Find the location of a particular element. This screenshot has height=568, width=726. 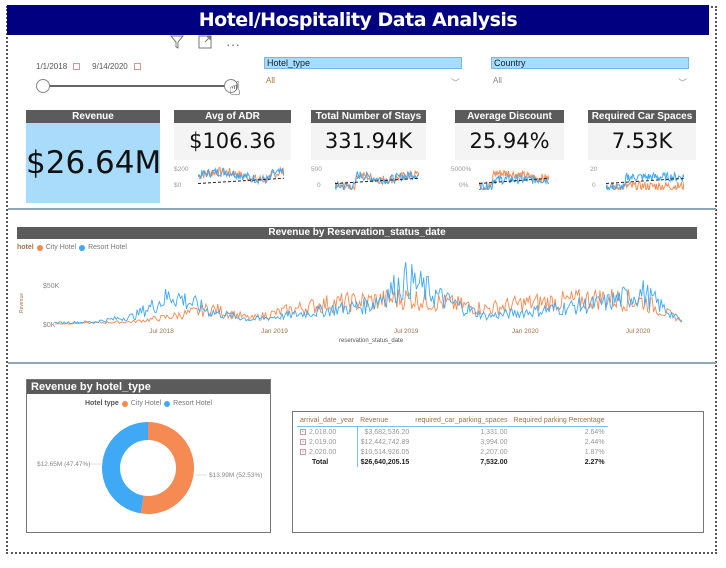

table-cell: +2,018.00 is located at coordinates (327, 431).